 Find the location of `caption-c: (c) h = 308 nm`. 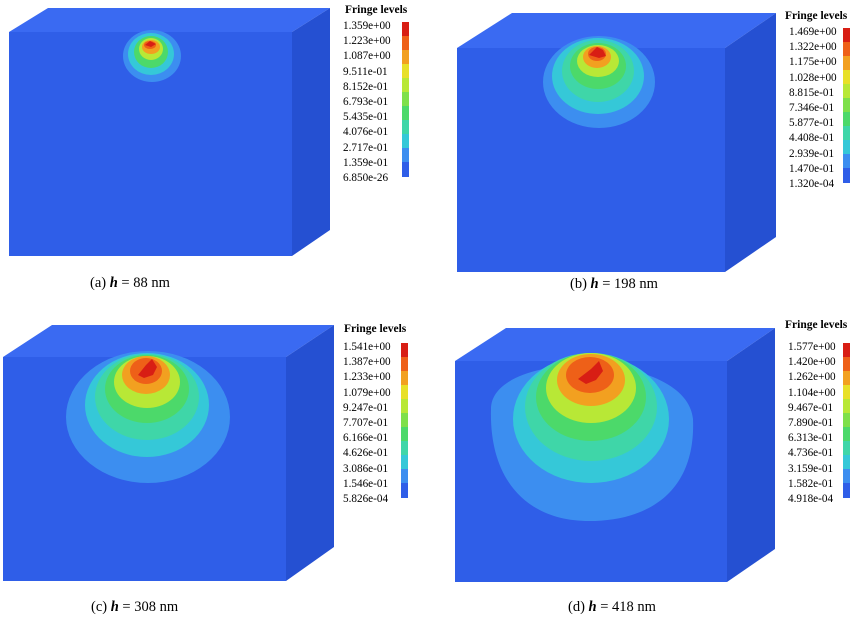

caption-c: (c) h = 308 nm is located at coordinates (135, 607).